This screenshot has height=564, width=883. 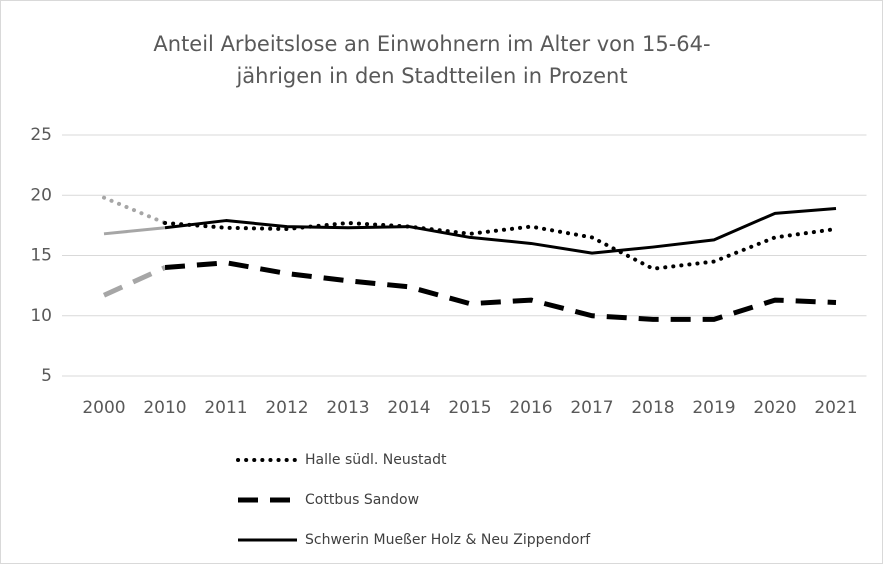 I want to click on y-tick-label: 20, so click(x=41, y=195).